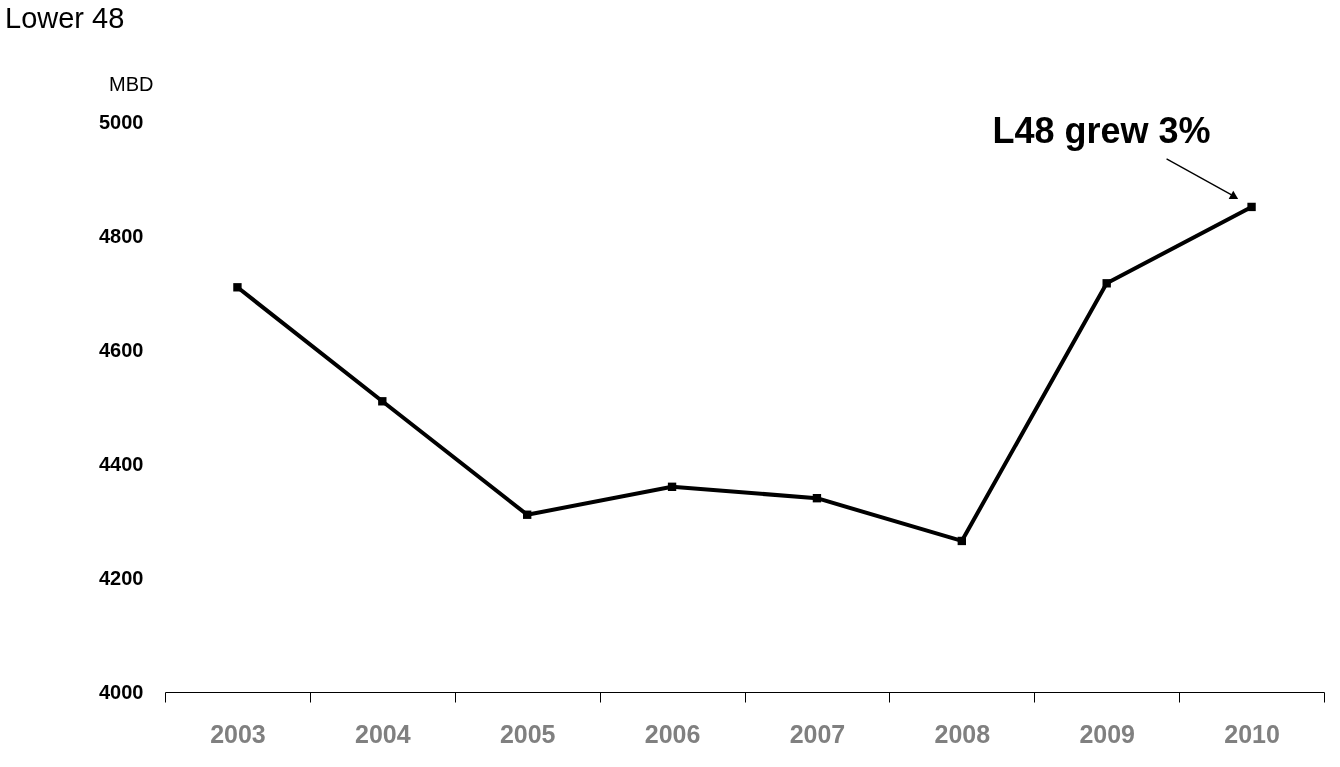 This screenshot has width=1340, height=767. What do you see at coordinates (962, 733) in the screenshot?
I see `x-tick-label: 2008` at bounding box center [962, 733].